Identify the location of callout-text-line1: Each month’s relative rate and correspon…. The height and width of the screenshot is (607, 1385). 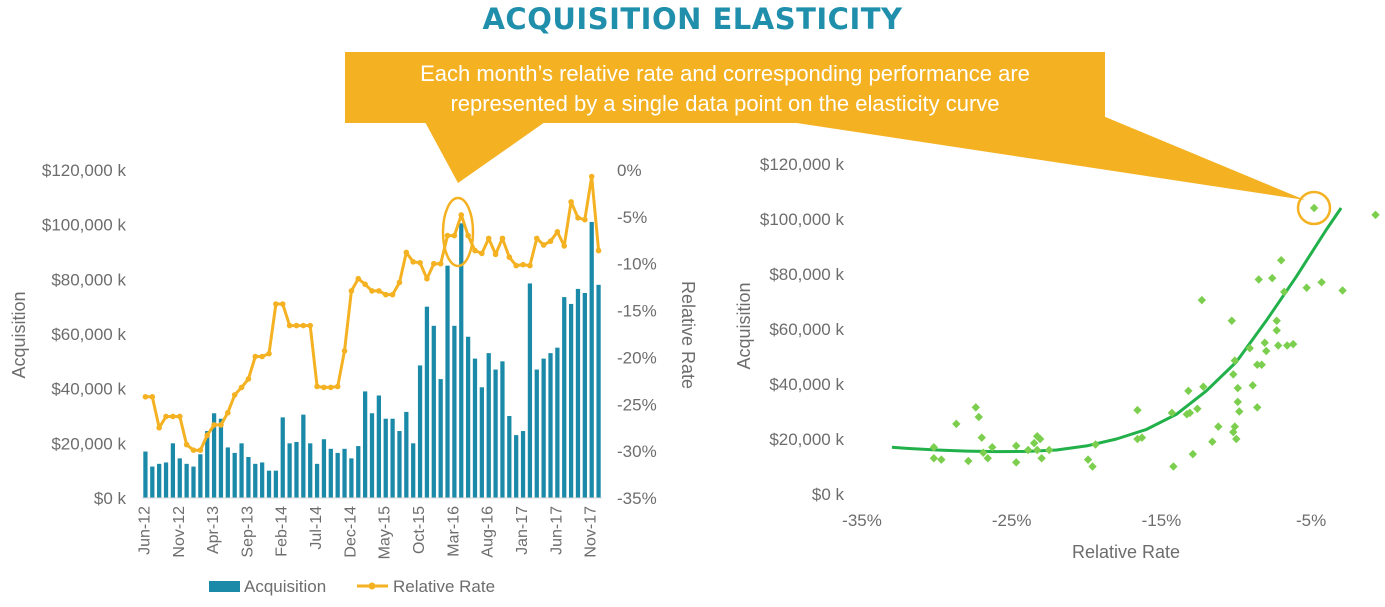
(725, 73).